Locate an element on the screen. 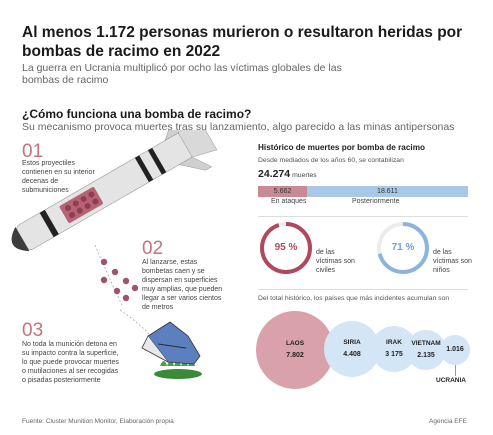 Image resolution: width=493 pixels, height=435 pixels. total-value: 24.274 is located at coordinates (274, 174).